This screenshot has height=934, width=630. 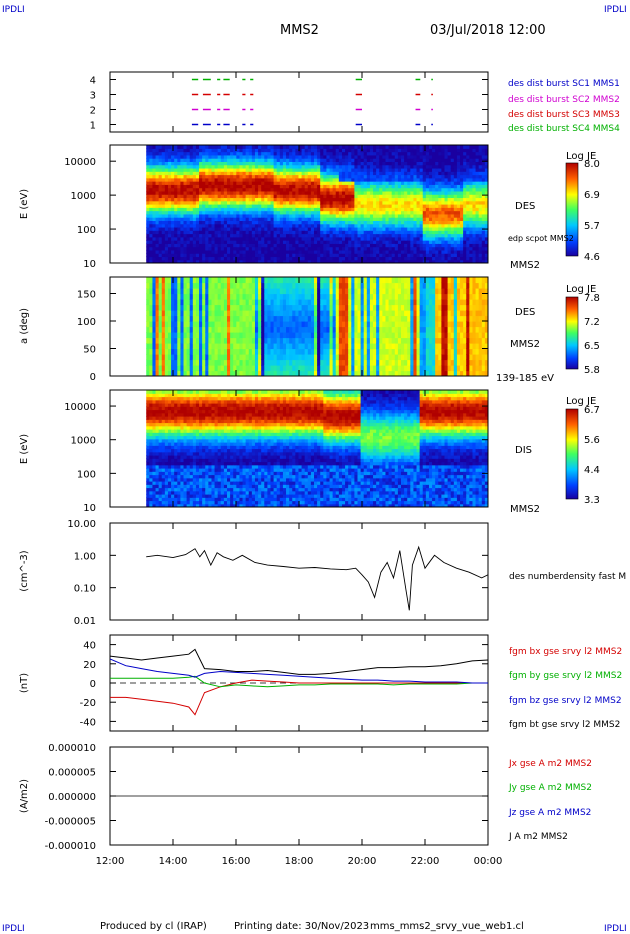 What do you see at coordinates (581, 156) in the screenshot?
I see `des-energy-colorbar-title: Log JE` at bounding box center [581, 156].